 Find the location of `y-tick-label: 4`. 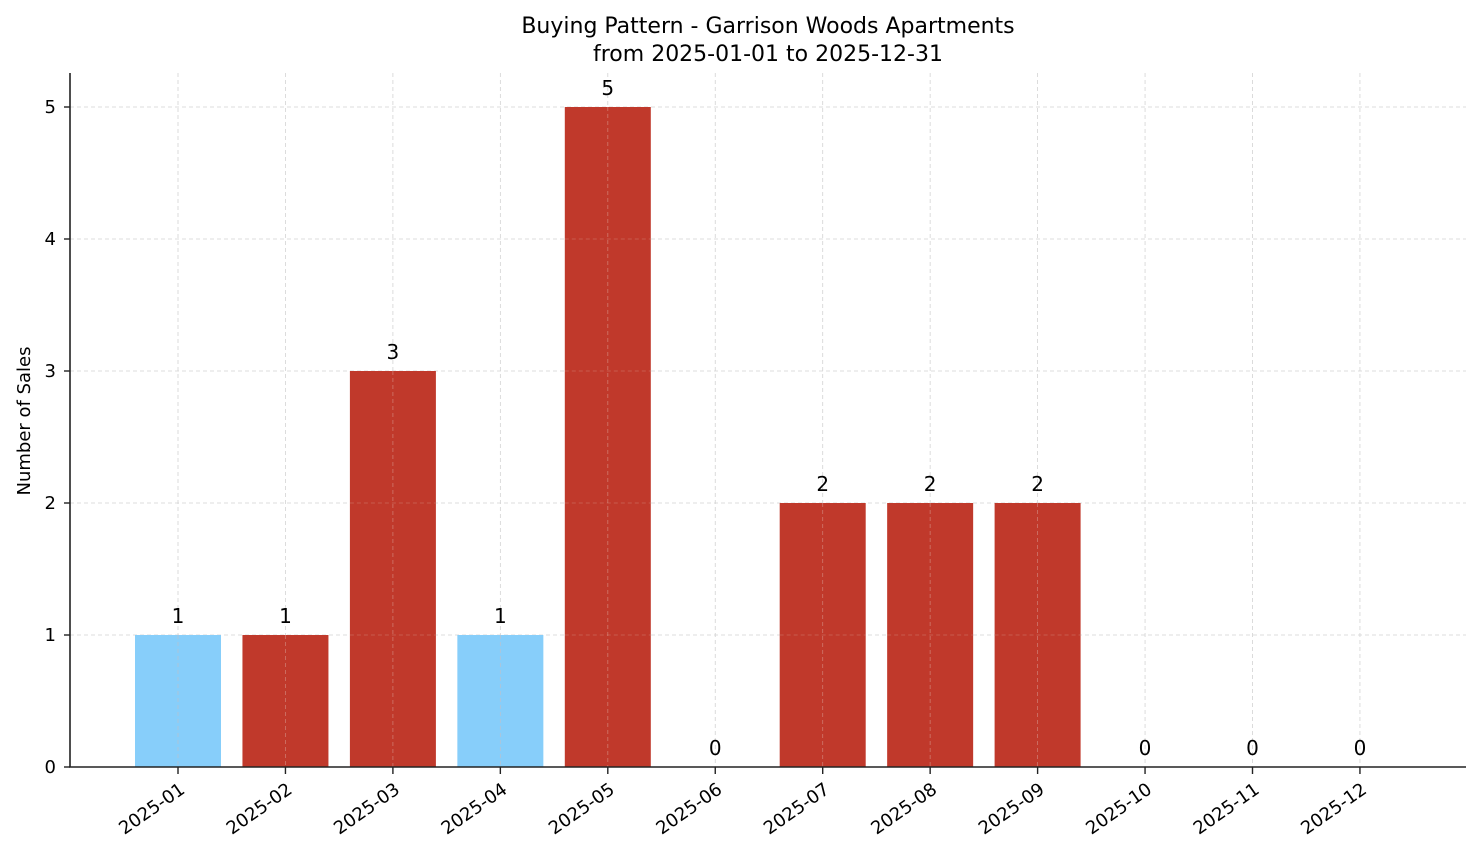

y-tick-label: 4 is located at coordinates (50, 239).